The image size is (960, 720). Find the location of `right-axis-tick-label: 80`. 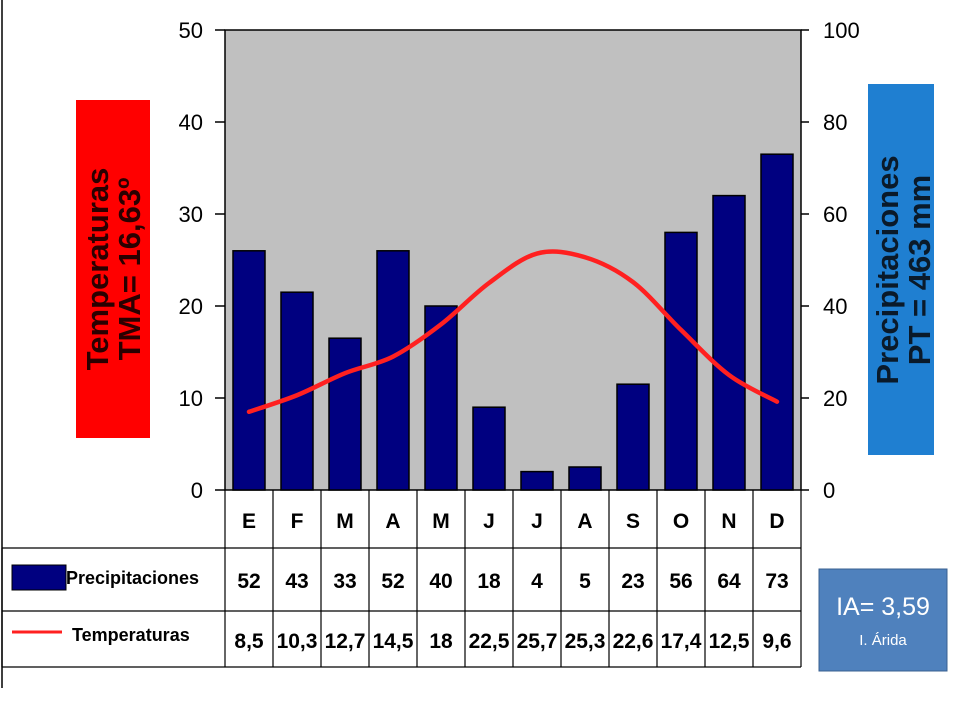

right-axis-tick-label: 80 is located at coordinates (835, 122).